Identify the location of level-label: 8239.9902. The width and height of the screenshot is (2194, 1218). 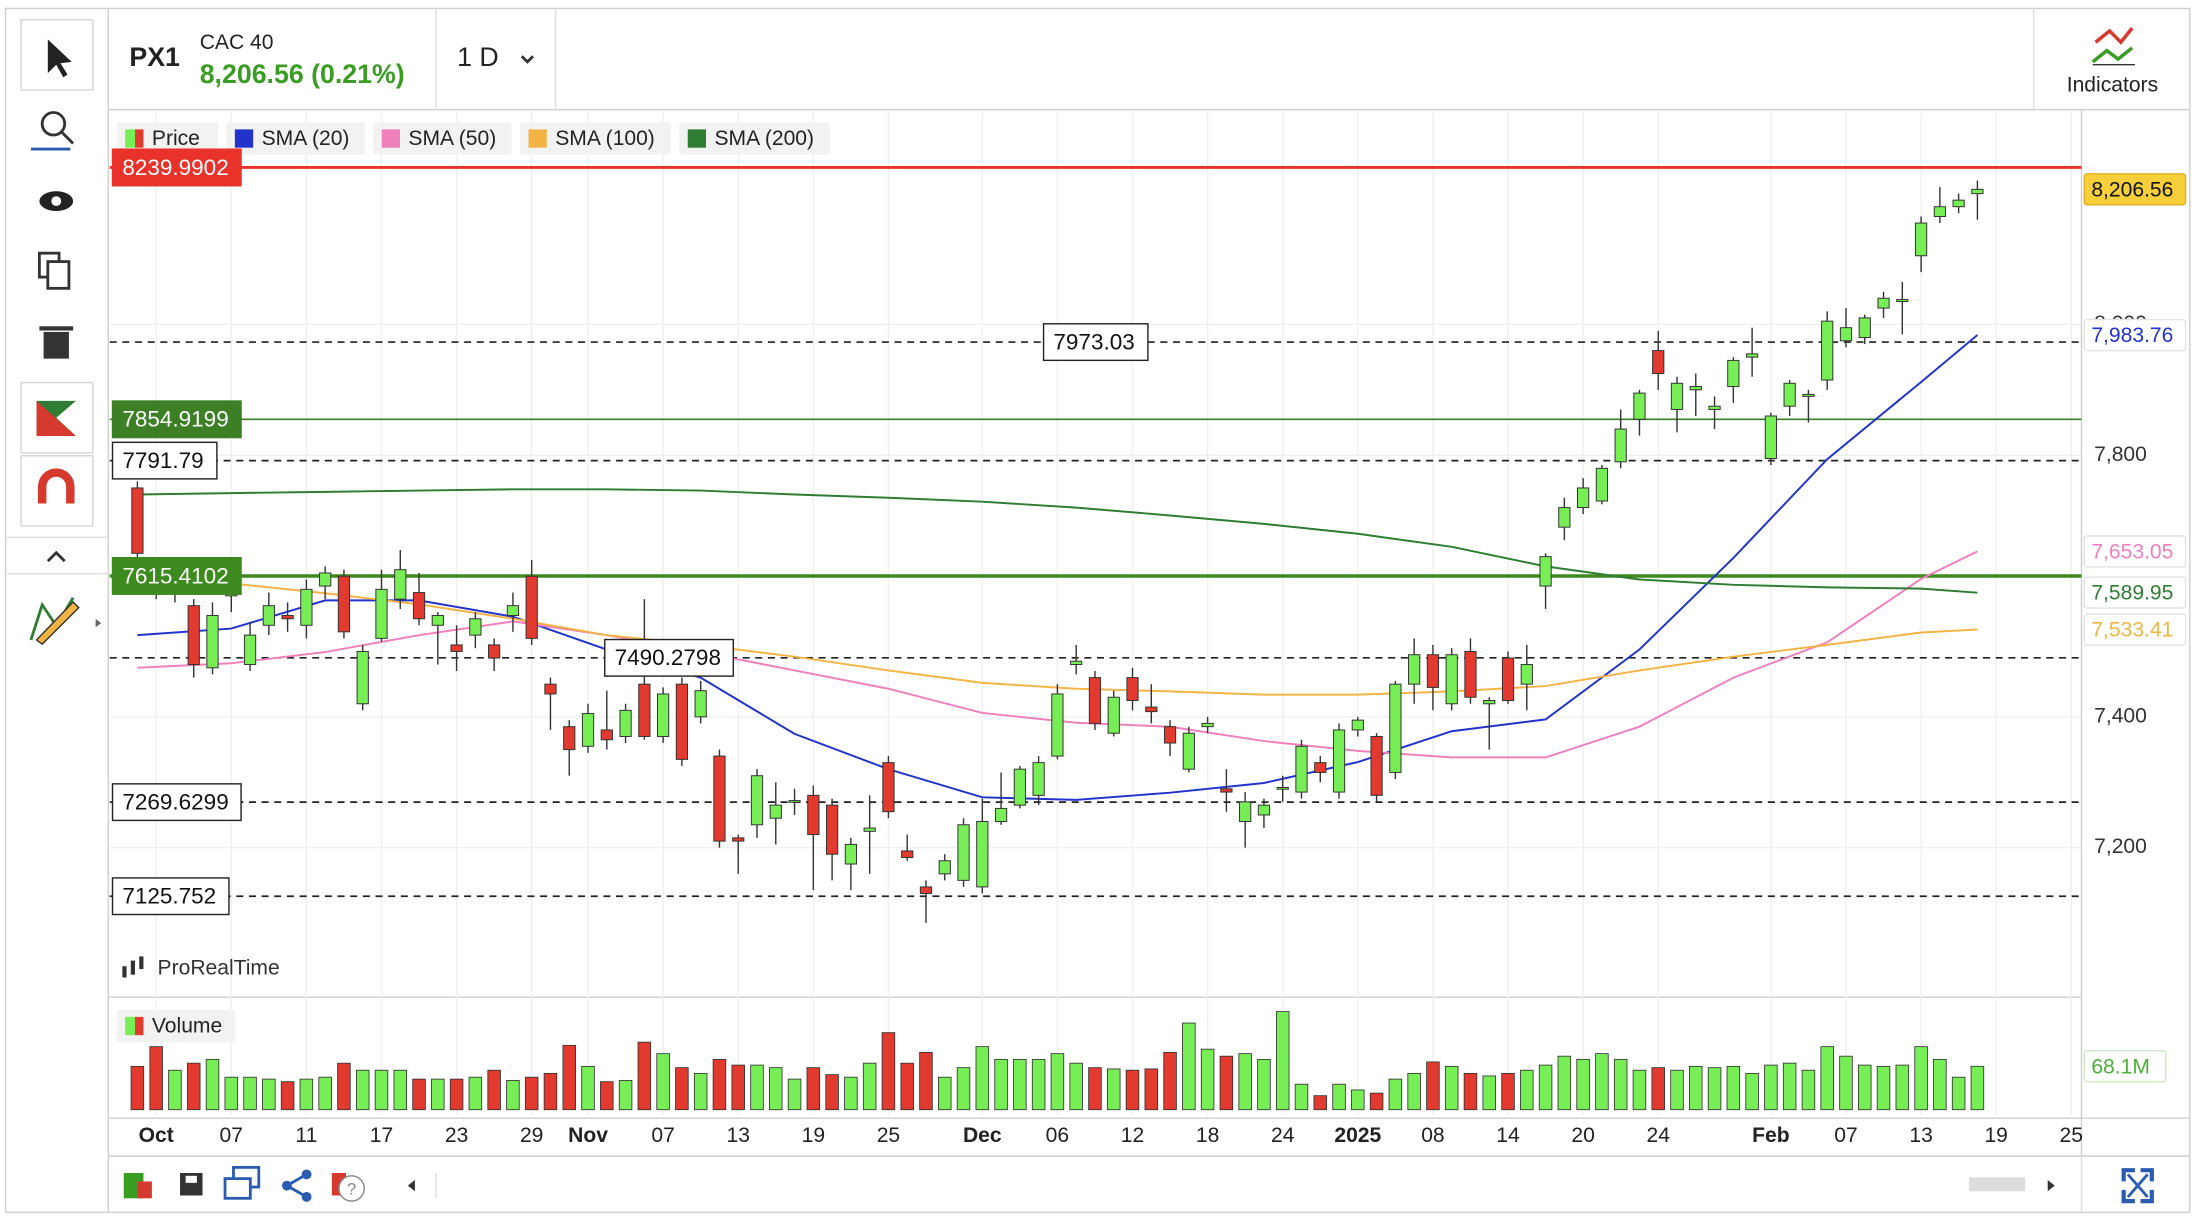
(175, 167).